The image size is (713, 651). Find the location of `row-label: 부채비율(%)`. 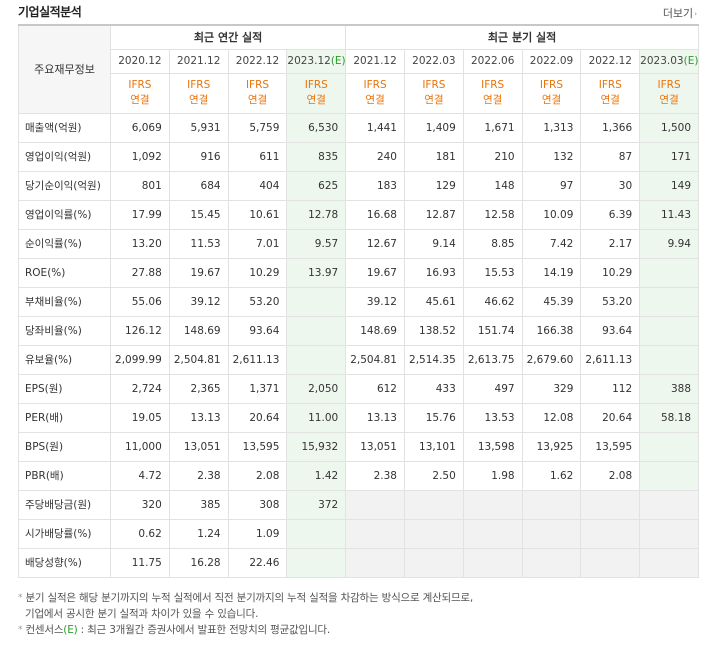

row-label: 부채비율(%) is located at coordinates (64, 301).